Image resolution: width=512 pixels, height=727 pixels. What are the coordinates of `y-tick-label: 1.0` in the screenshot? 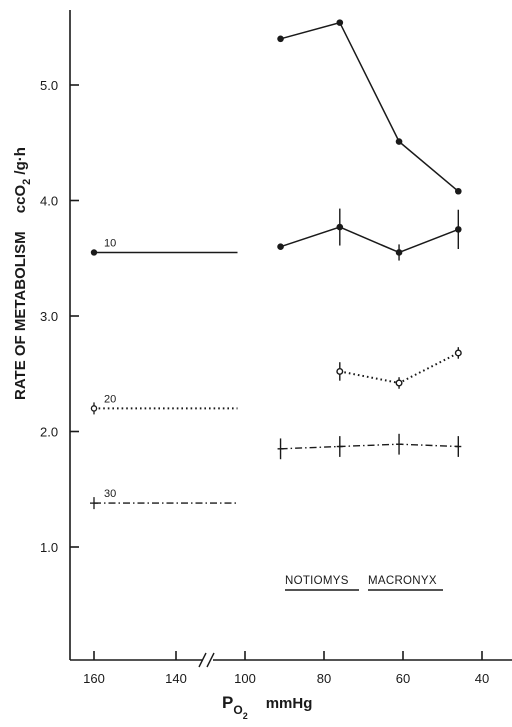 It's located at (49, 547).